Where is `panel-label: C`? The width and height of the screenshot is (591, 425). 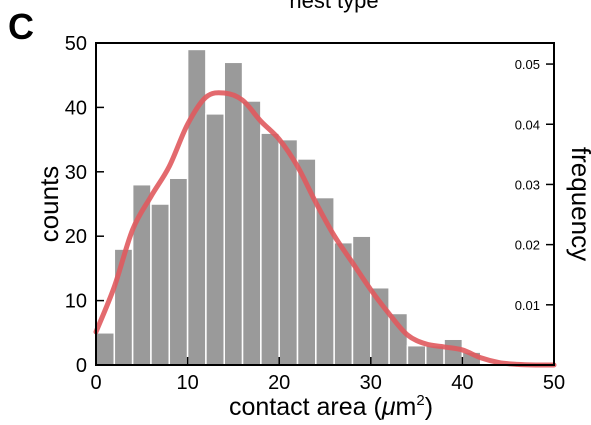 panel-label: C is located at coordinates (21, 26).